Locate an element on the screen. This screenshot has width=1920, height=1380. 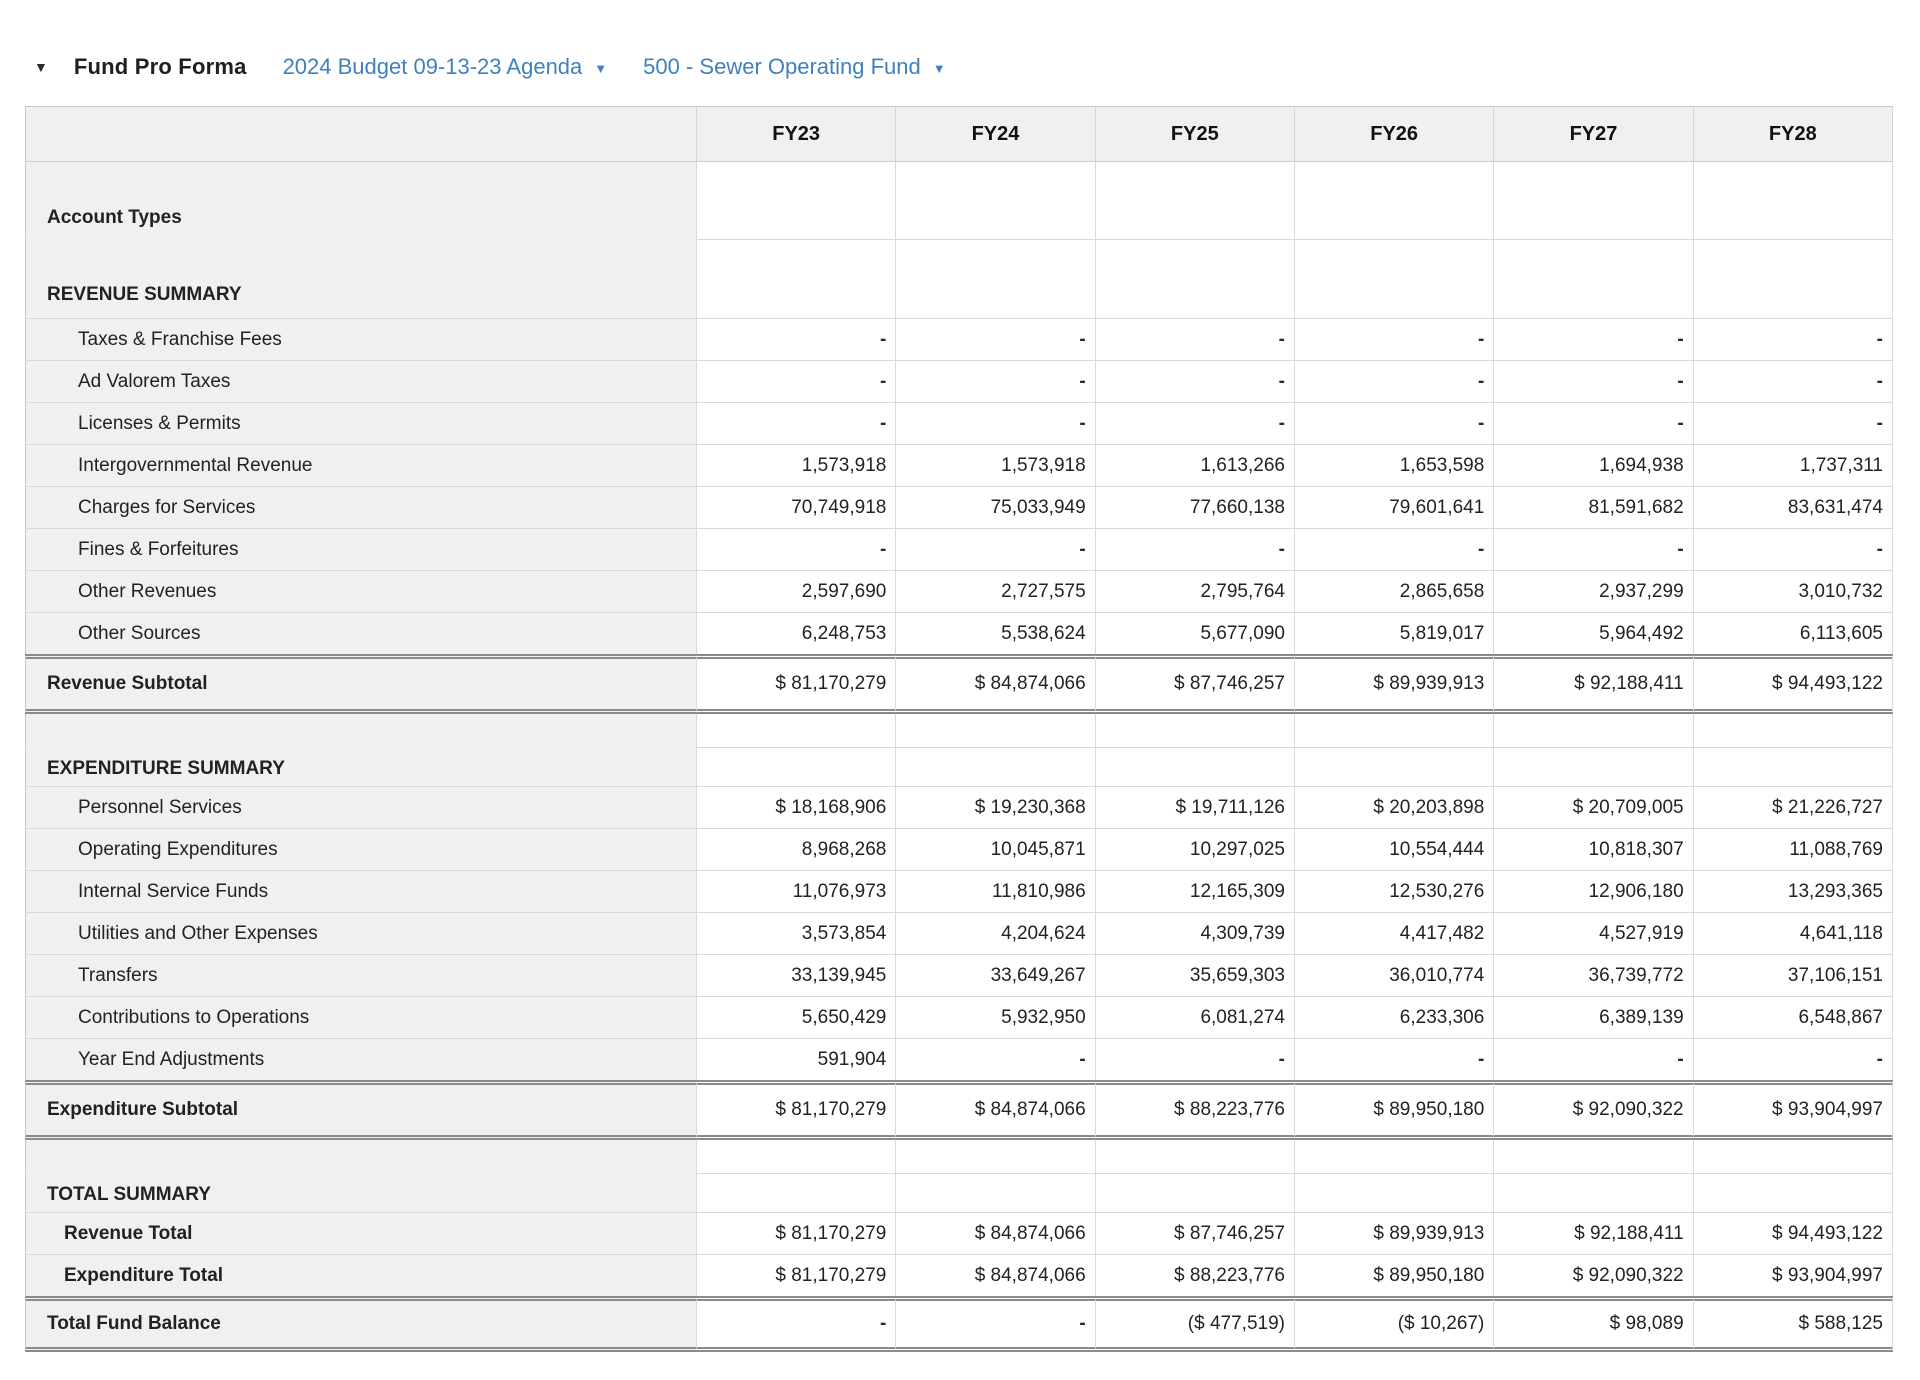
collapse-caret-icon: ▼ is located at coordinates (41, 67).